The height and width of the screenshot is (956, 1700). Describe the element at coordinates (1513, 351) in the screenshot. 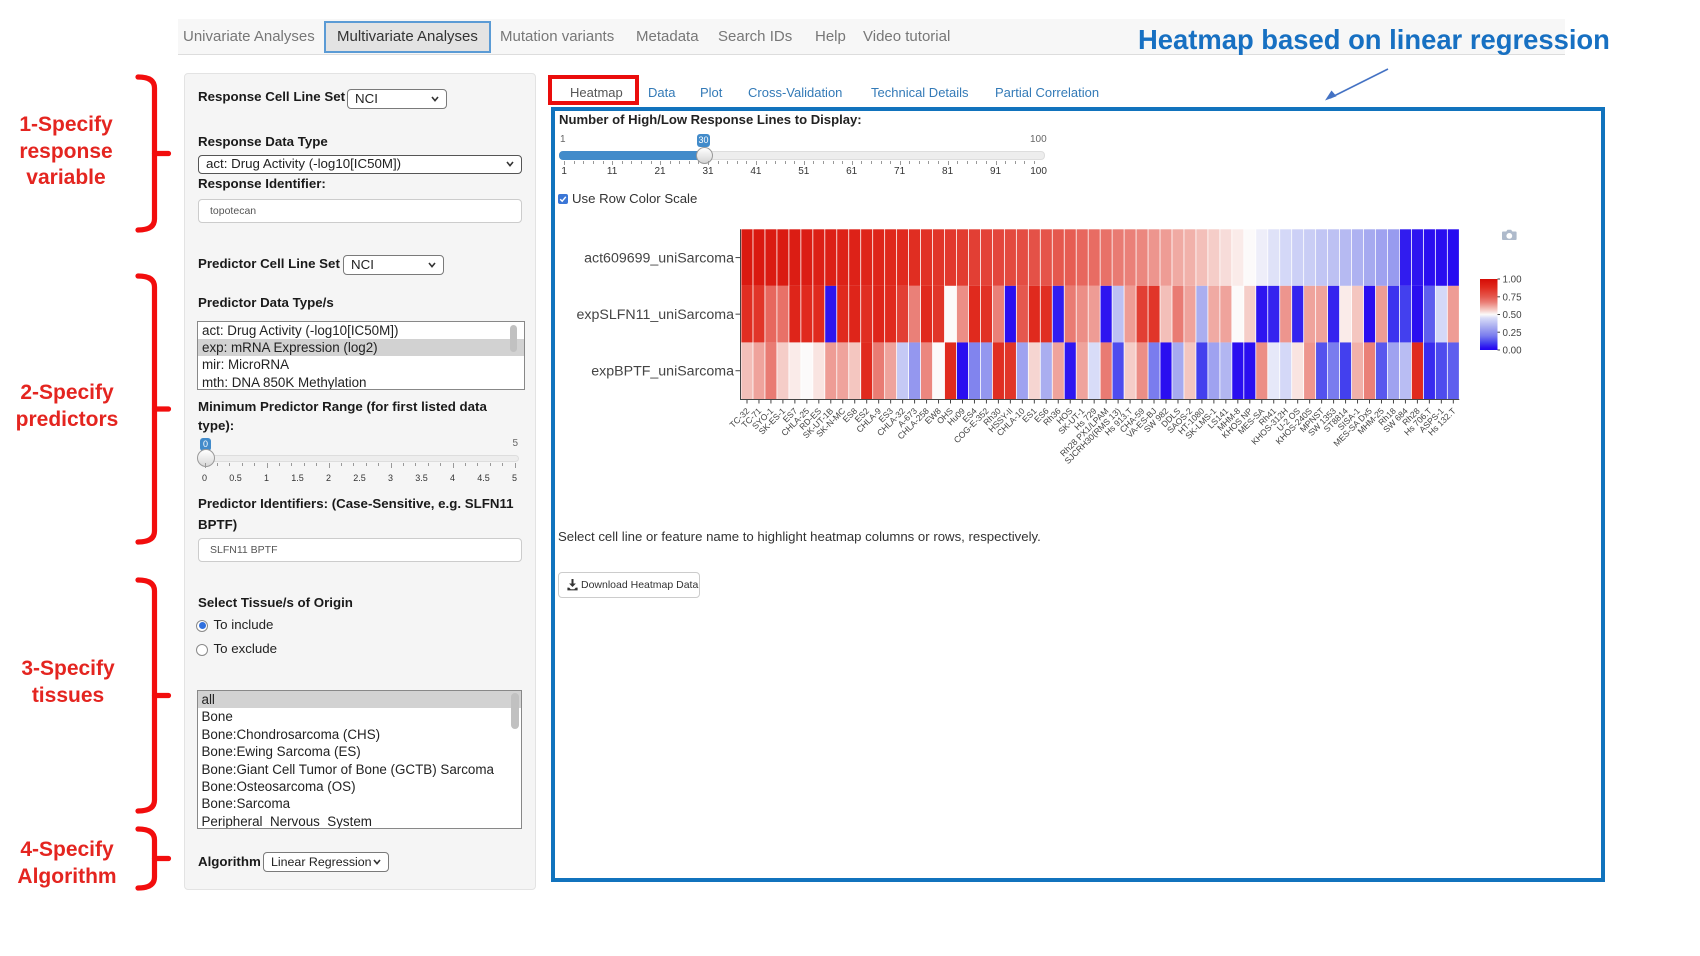

I see `svg-text: 0.00` at that location.